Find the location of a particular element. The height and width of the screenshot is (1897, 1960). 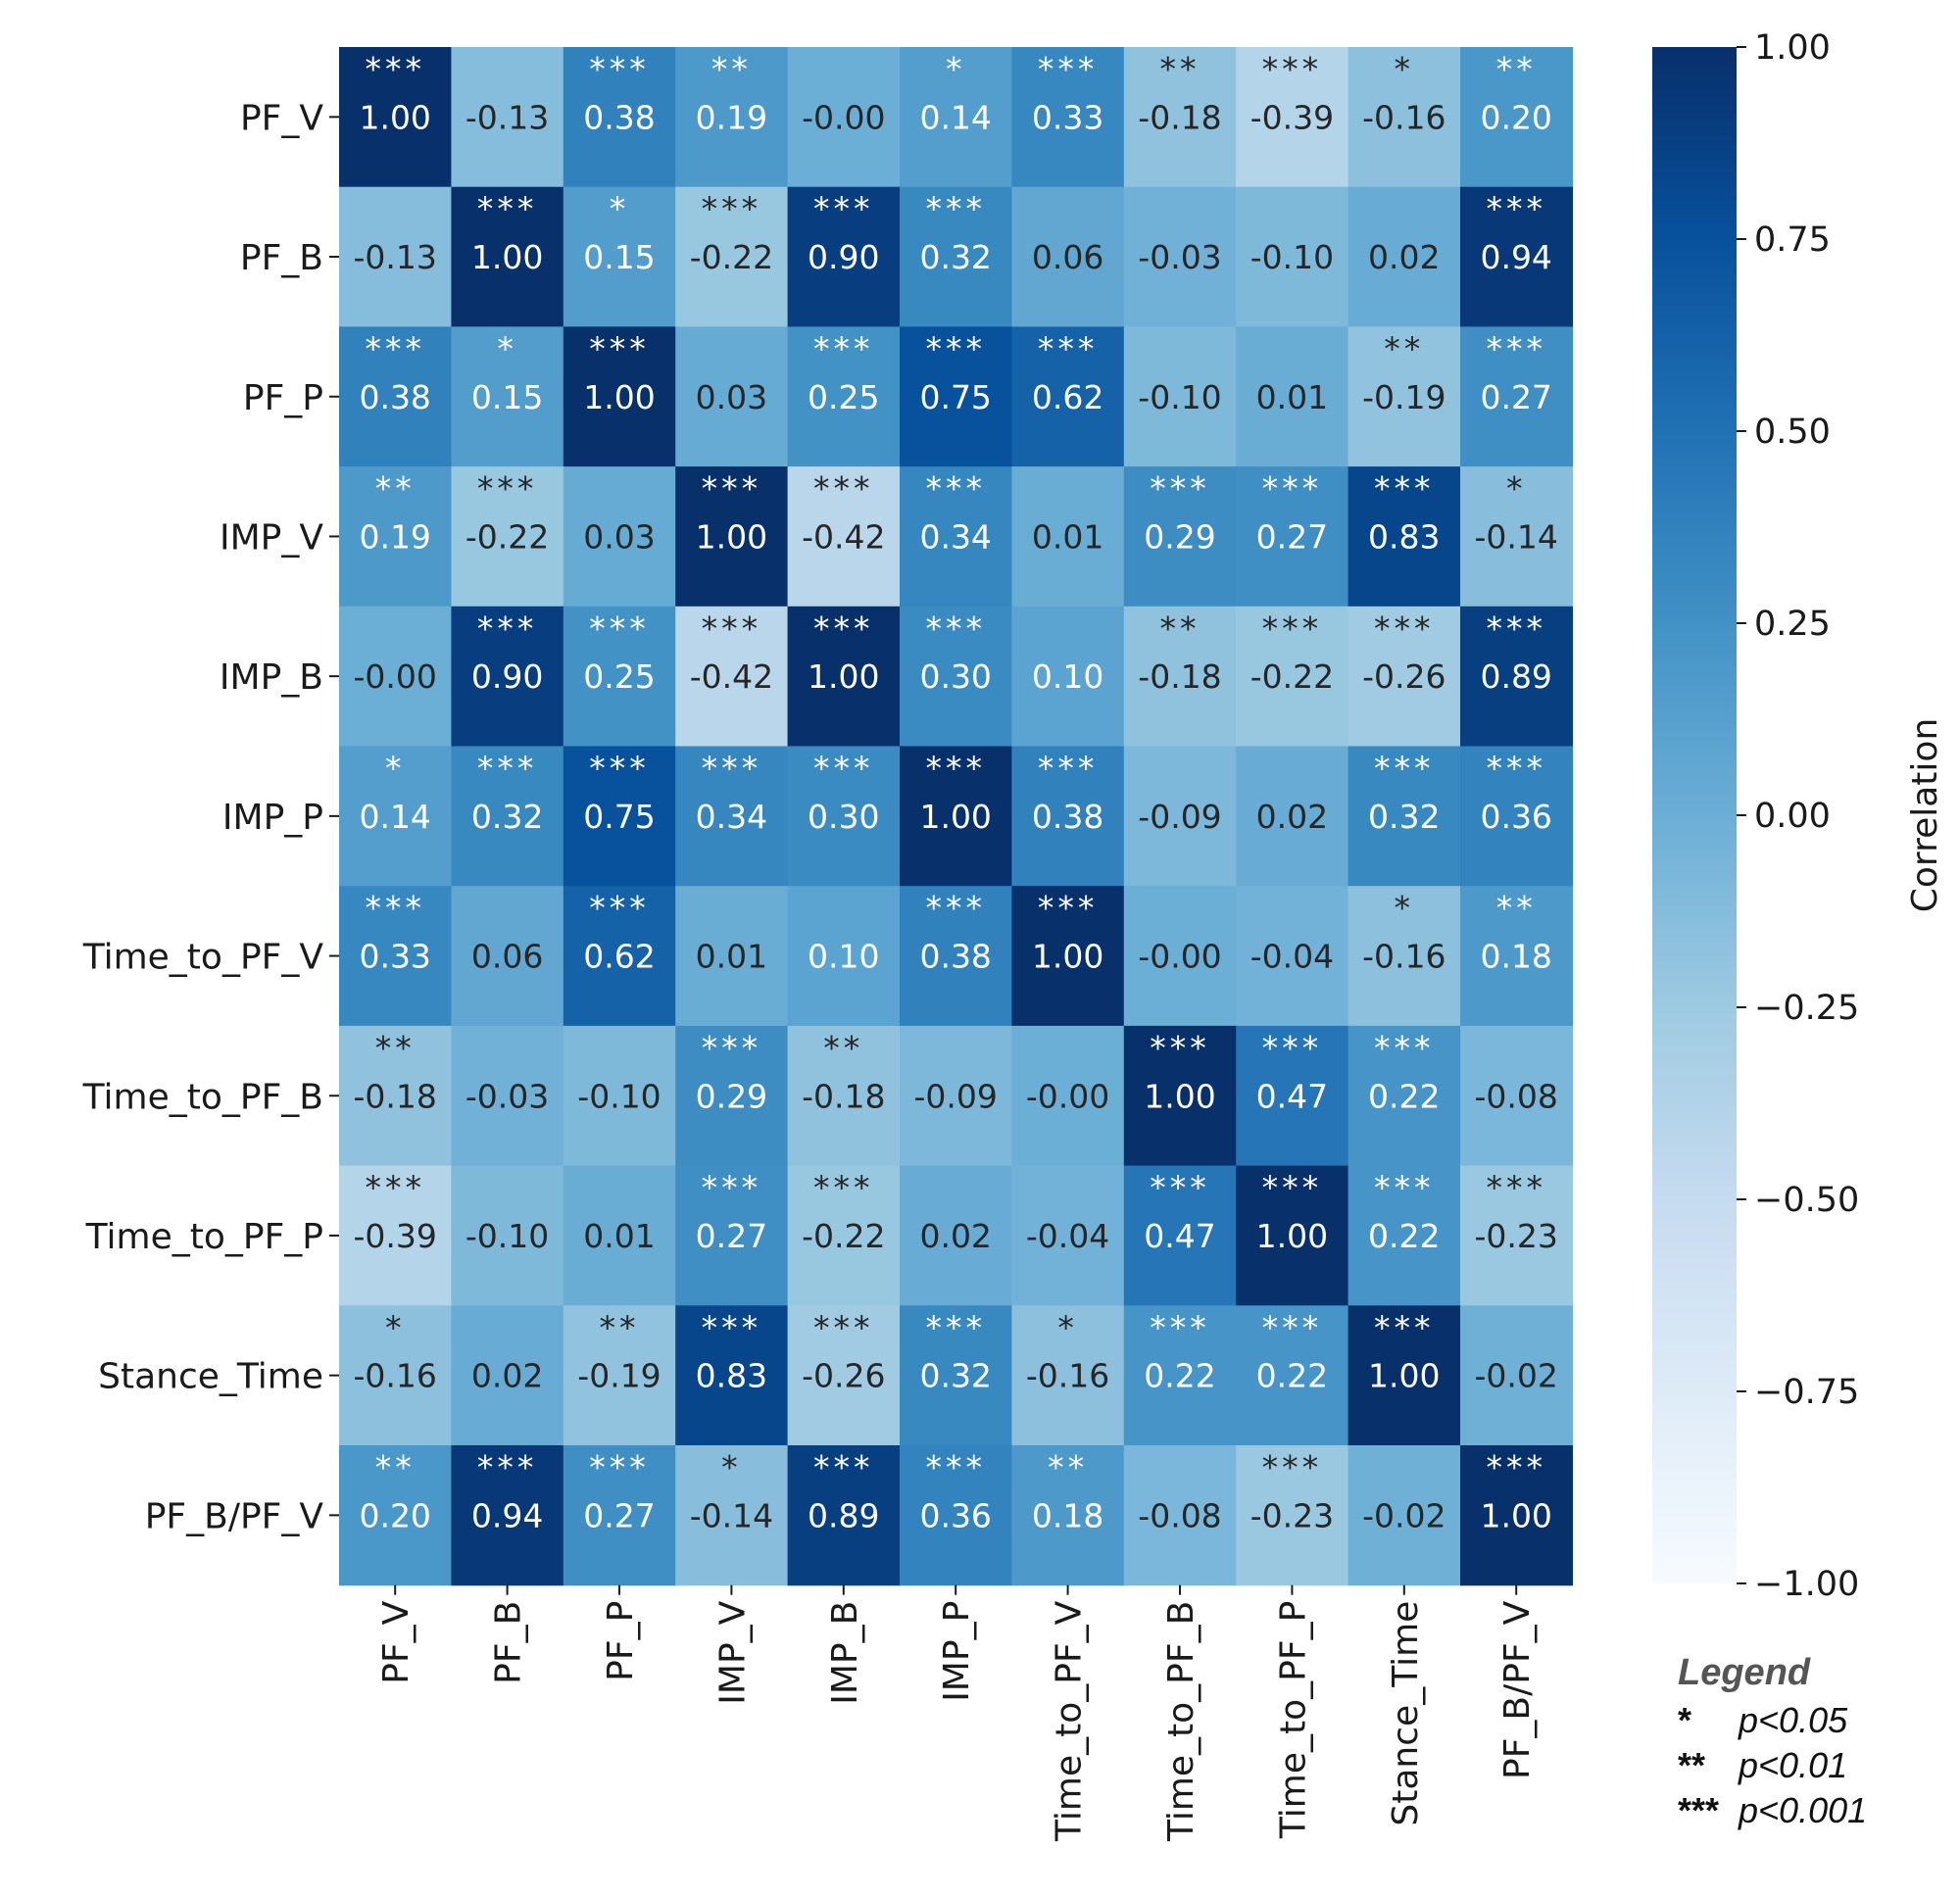

cell-value-label: 0.27 is located at coordinates (731, 1236).